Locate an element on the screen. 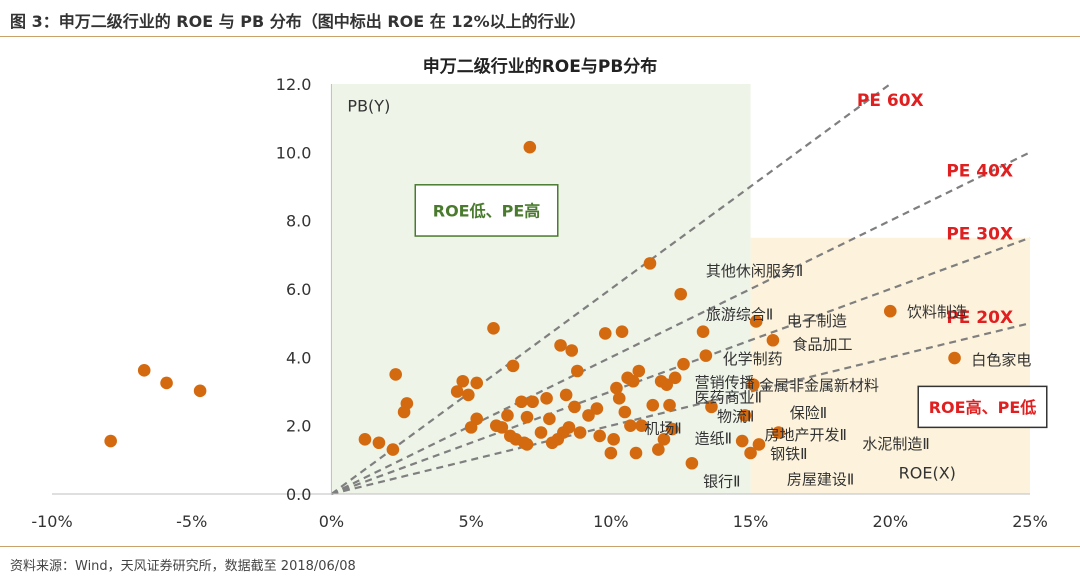  industry-label: 电子制造 is located at coordinates (817, 321).